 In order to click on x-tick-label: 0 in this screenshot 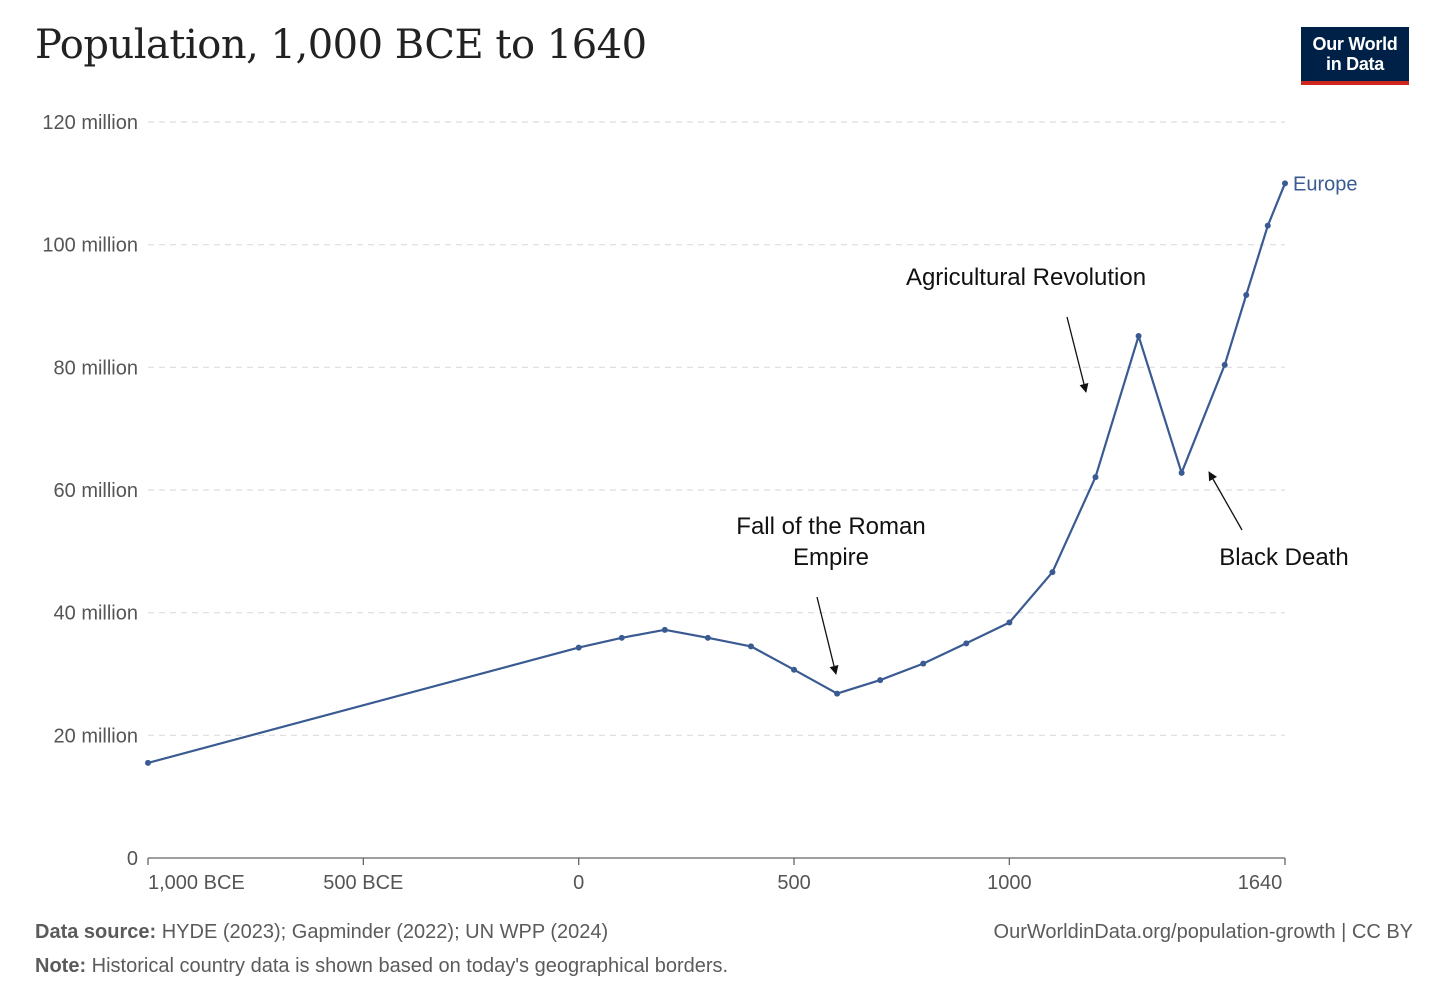, I will do `click(578, 883)`.